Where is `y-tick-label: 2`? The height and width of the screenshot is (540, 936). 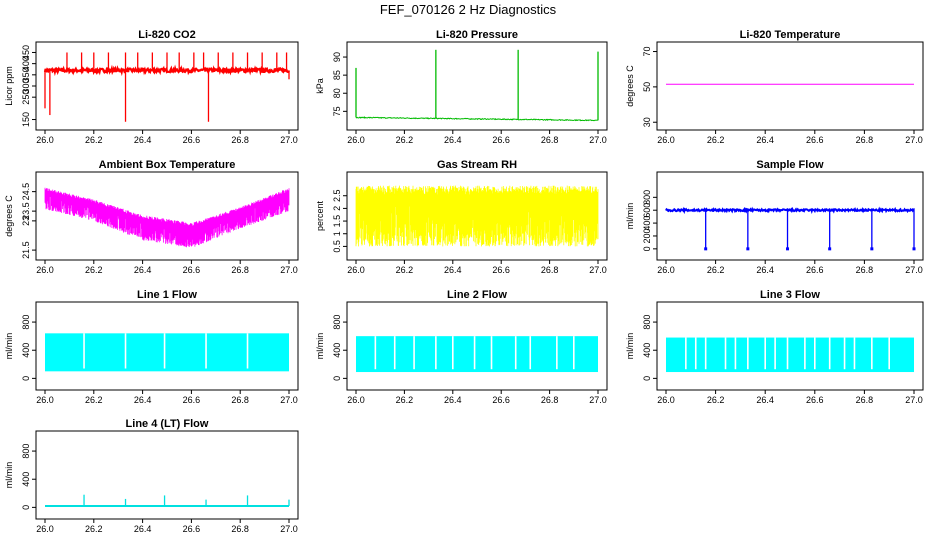 y-tick-label: 2 is located at coordinates (337, 208).